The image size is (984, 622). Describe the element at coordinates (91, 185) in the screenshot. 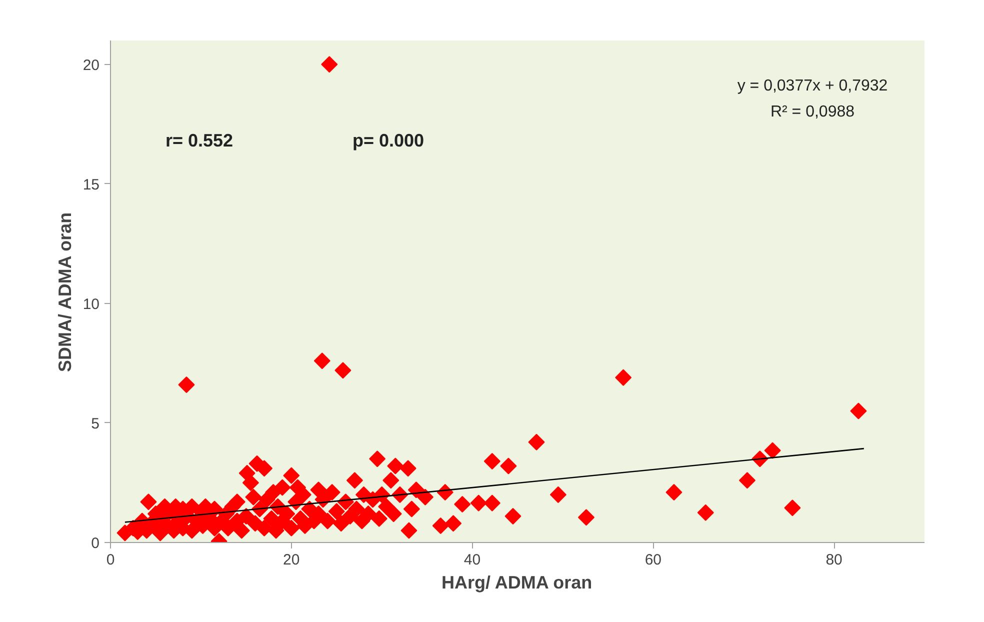

I see `y-tick-label: 15` at that location.